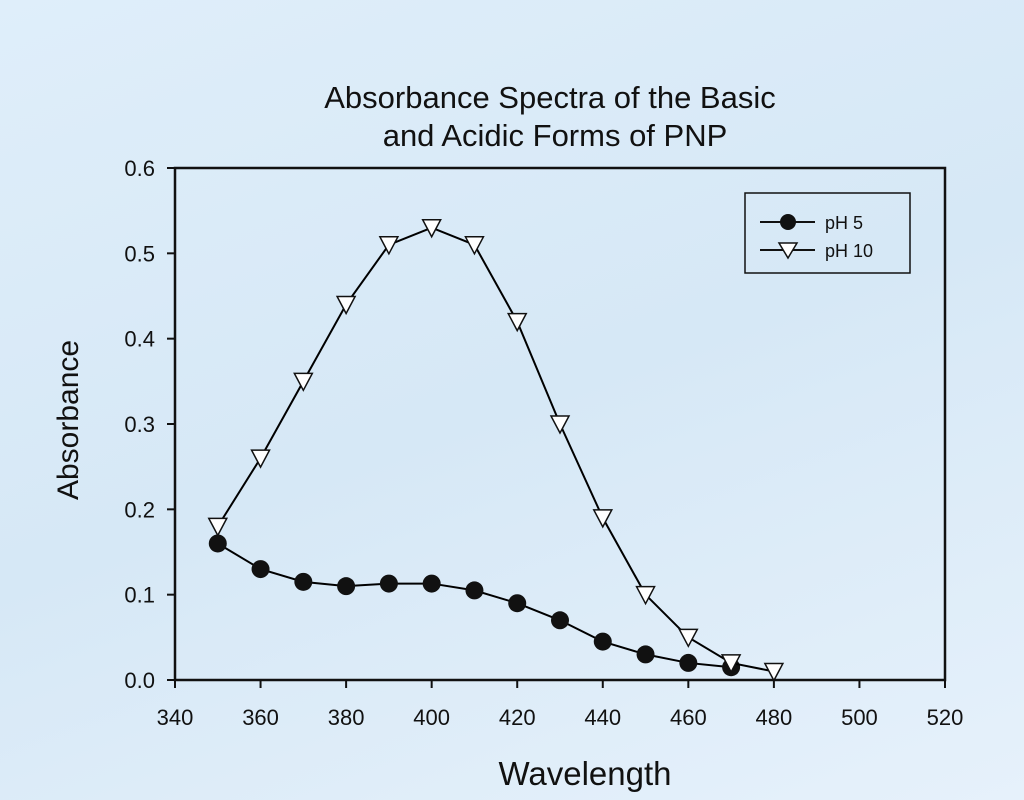 The width and height of the screenshot is (1024, 800). I want to click on series-line-ph5, so click(474, 605).